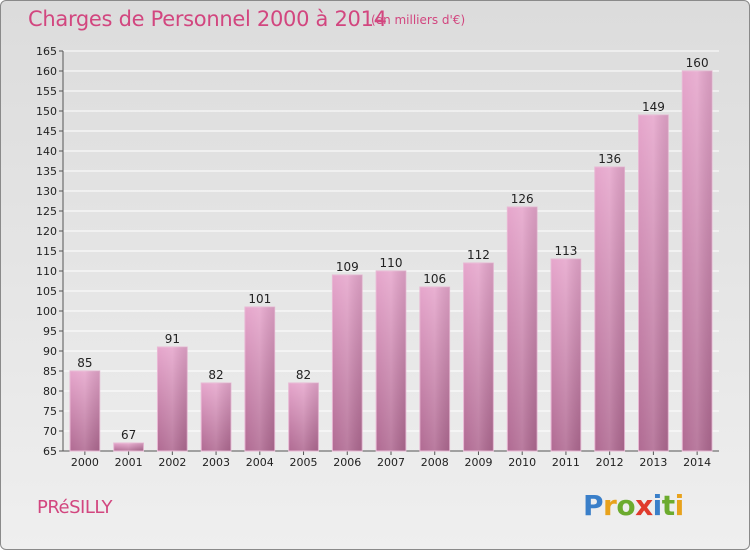 This screenshot has width=750, height=550. What do you see at coordinates (50, 431) in the screenshot?
I see `y-tick-label: 70` at bounding box center [50, 431].